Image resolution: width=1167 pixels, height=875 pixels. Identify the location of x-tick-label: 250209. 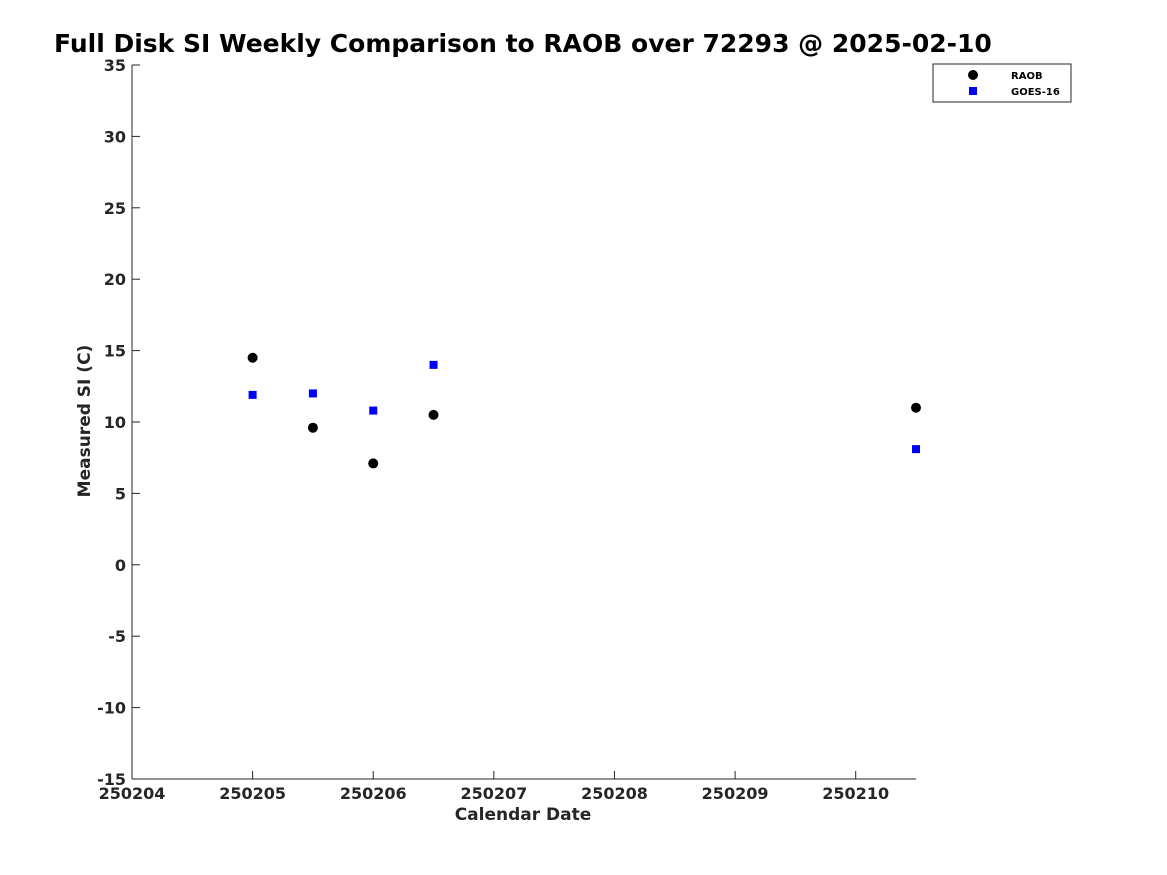
(735, 793).